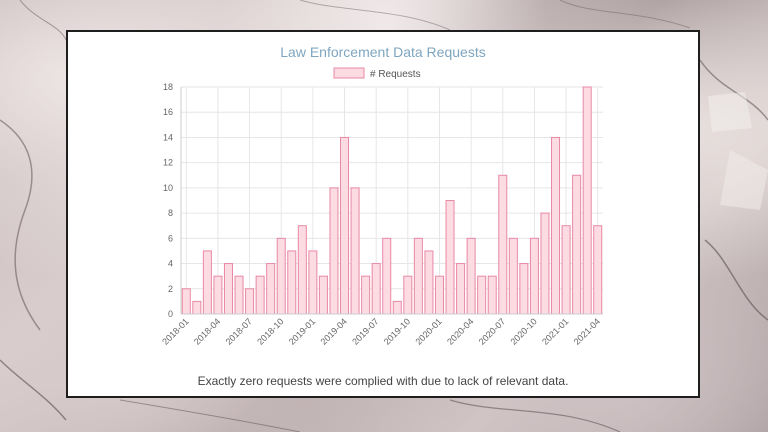  What do you see at coordinates (460, 331) in the screenshot?
I see `x-tick-label: 2020-04` at bounding box center [460, 331].